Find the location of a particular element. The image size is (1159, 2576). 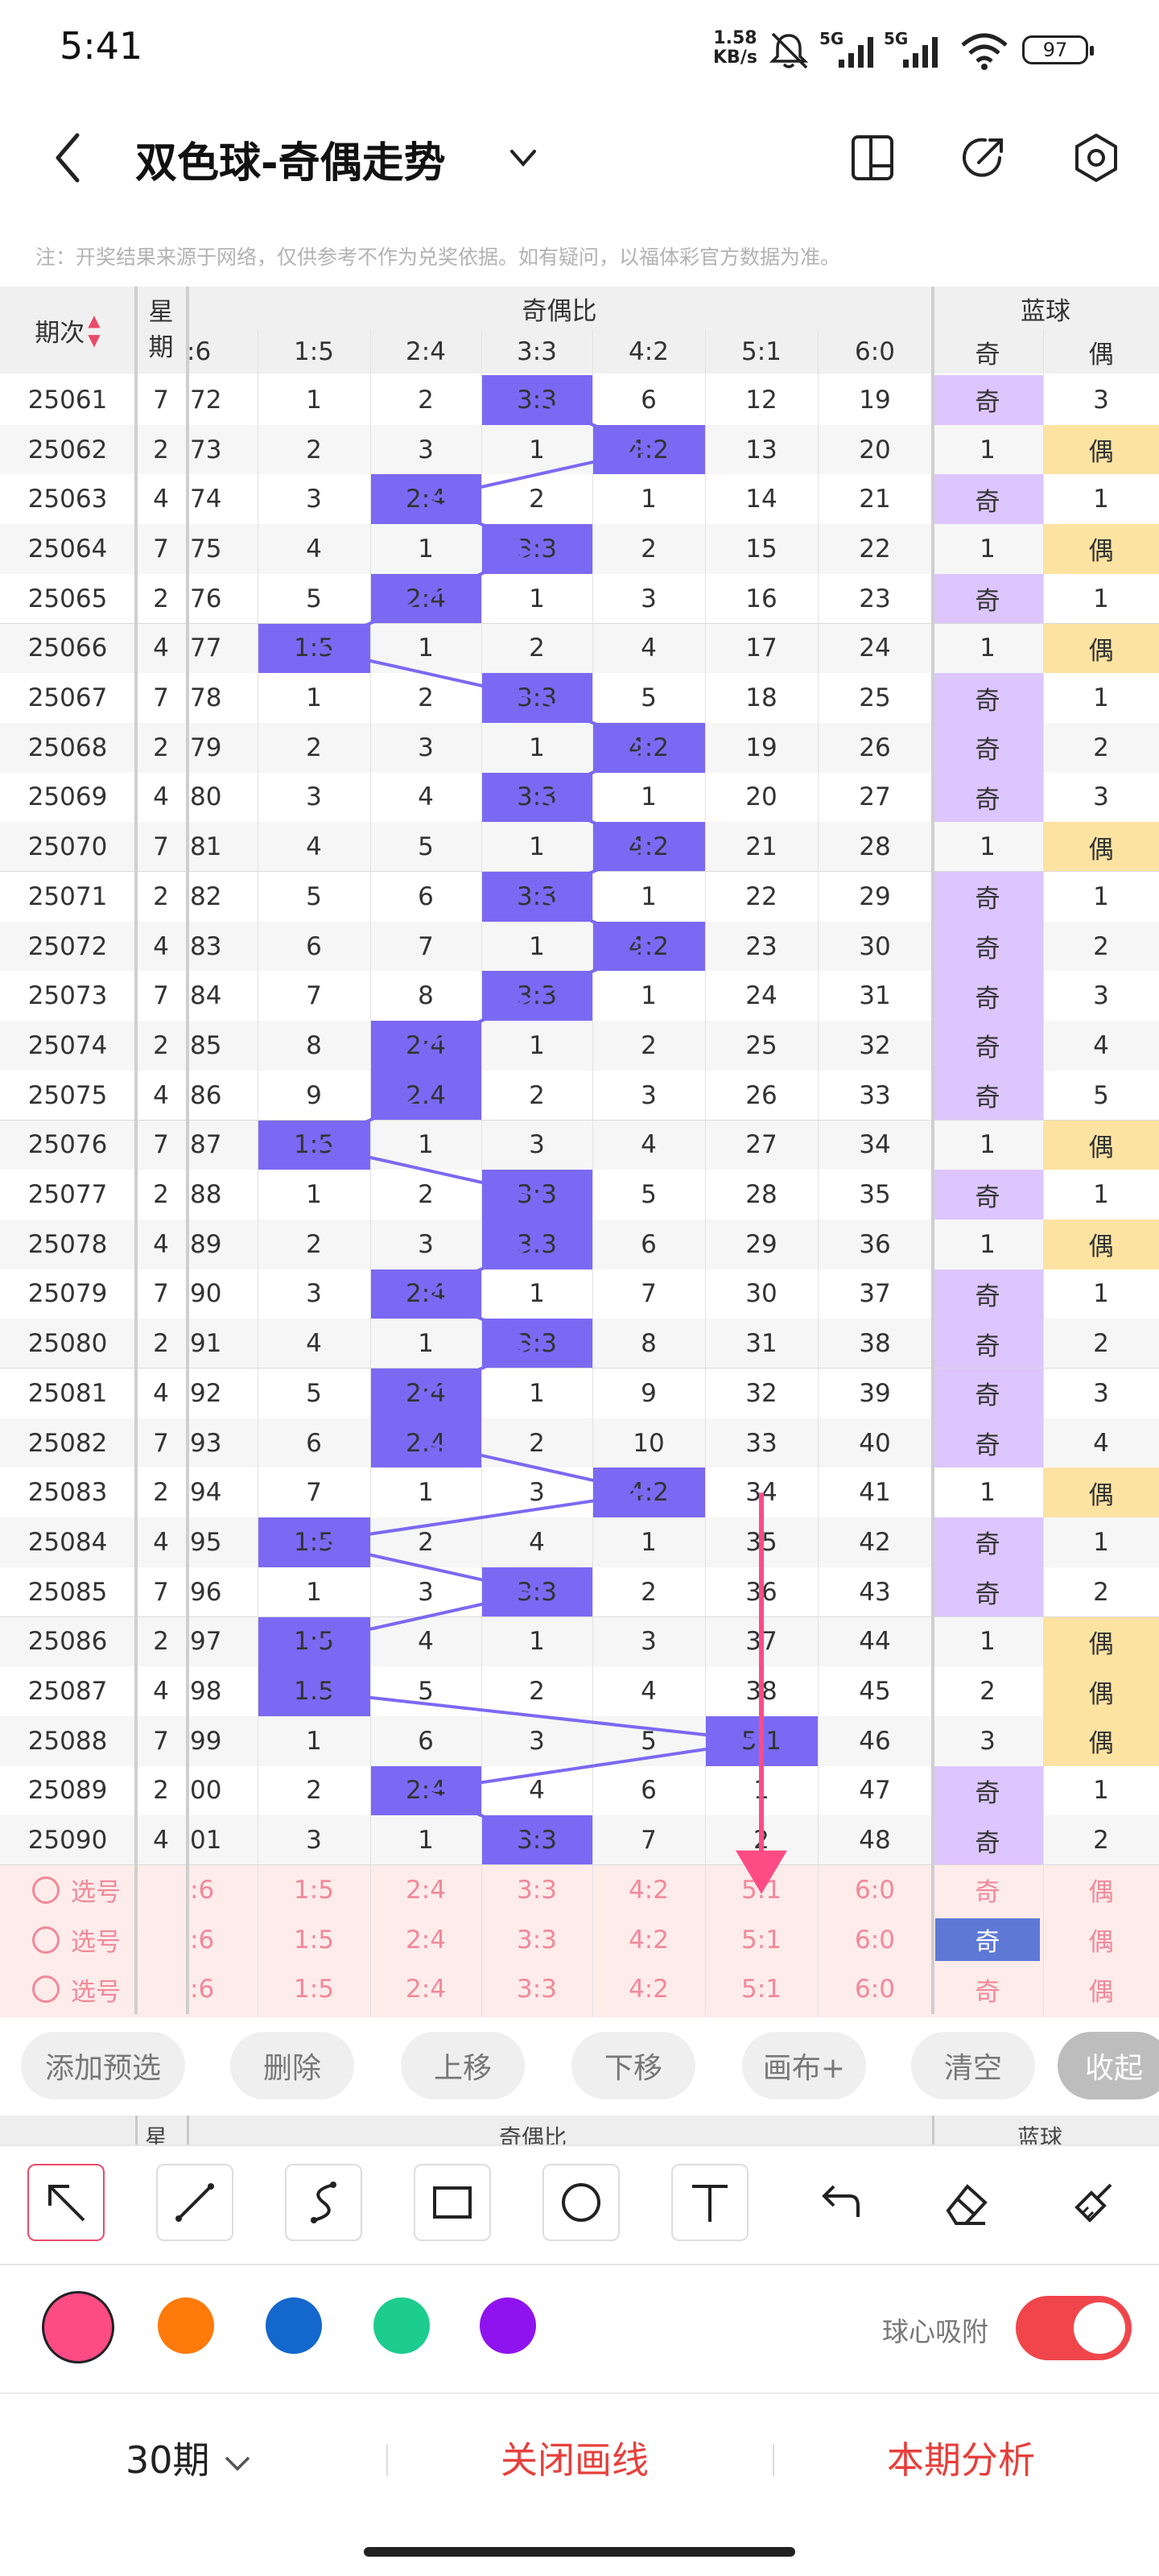

collapse-button: 收起 is located at coordinates (1108, 2065).